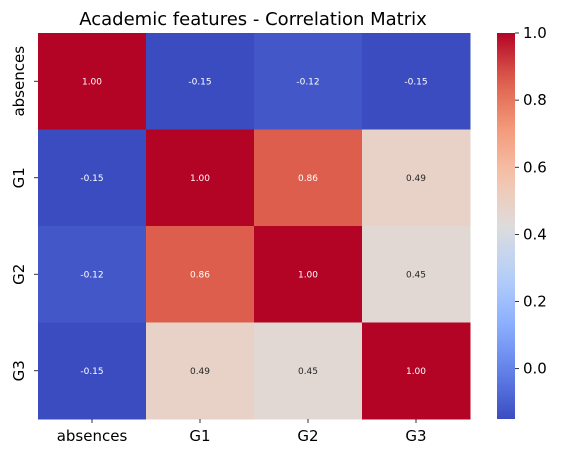  I want to click on heatmap-cell-G3-G1, so click(200, 371).